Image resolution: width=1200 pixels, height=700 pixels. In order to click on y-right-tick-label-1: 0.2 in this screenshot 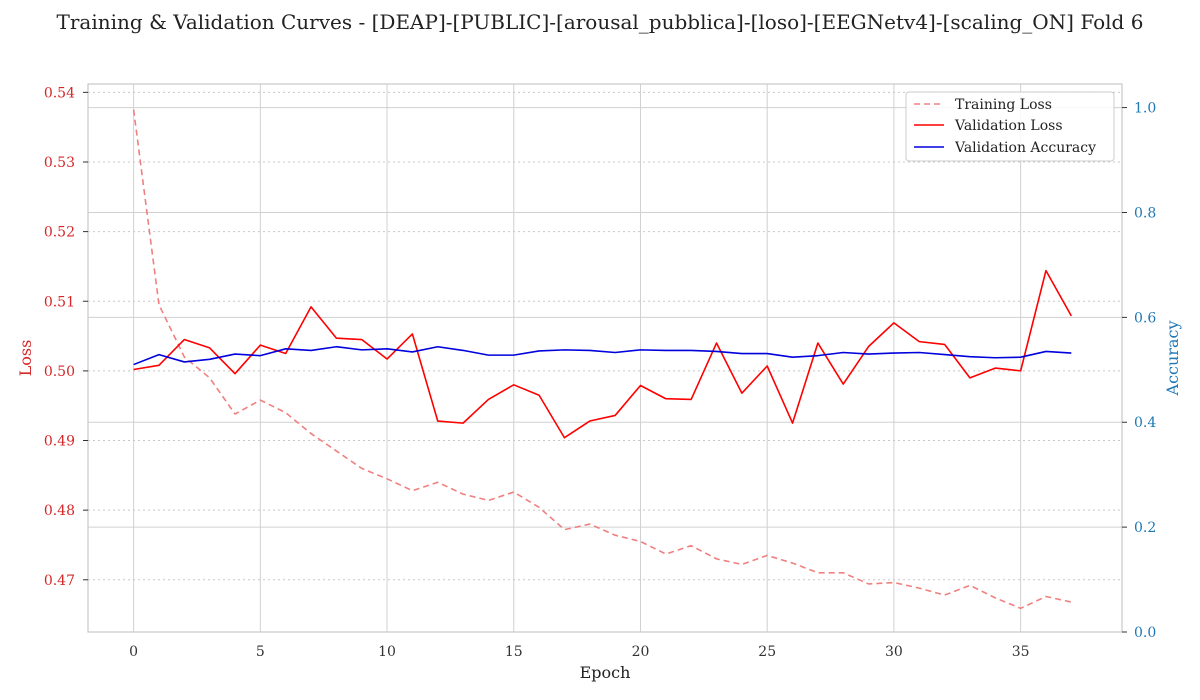, I will do `click(1145, 528)`.